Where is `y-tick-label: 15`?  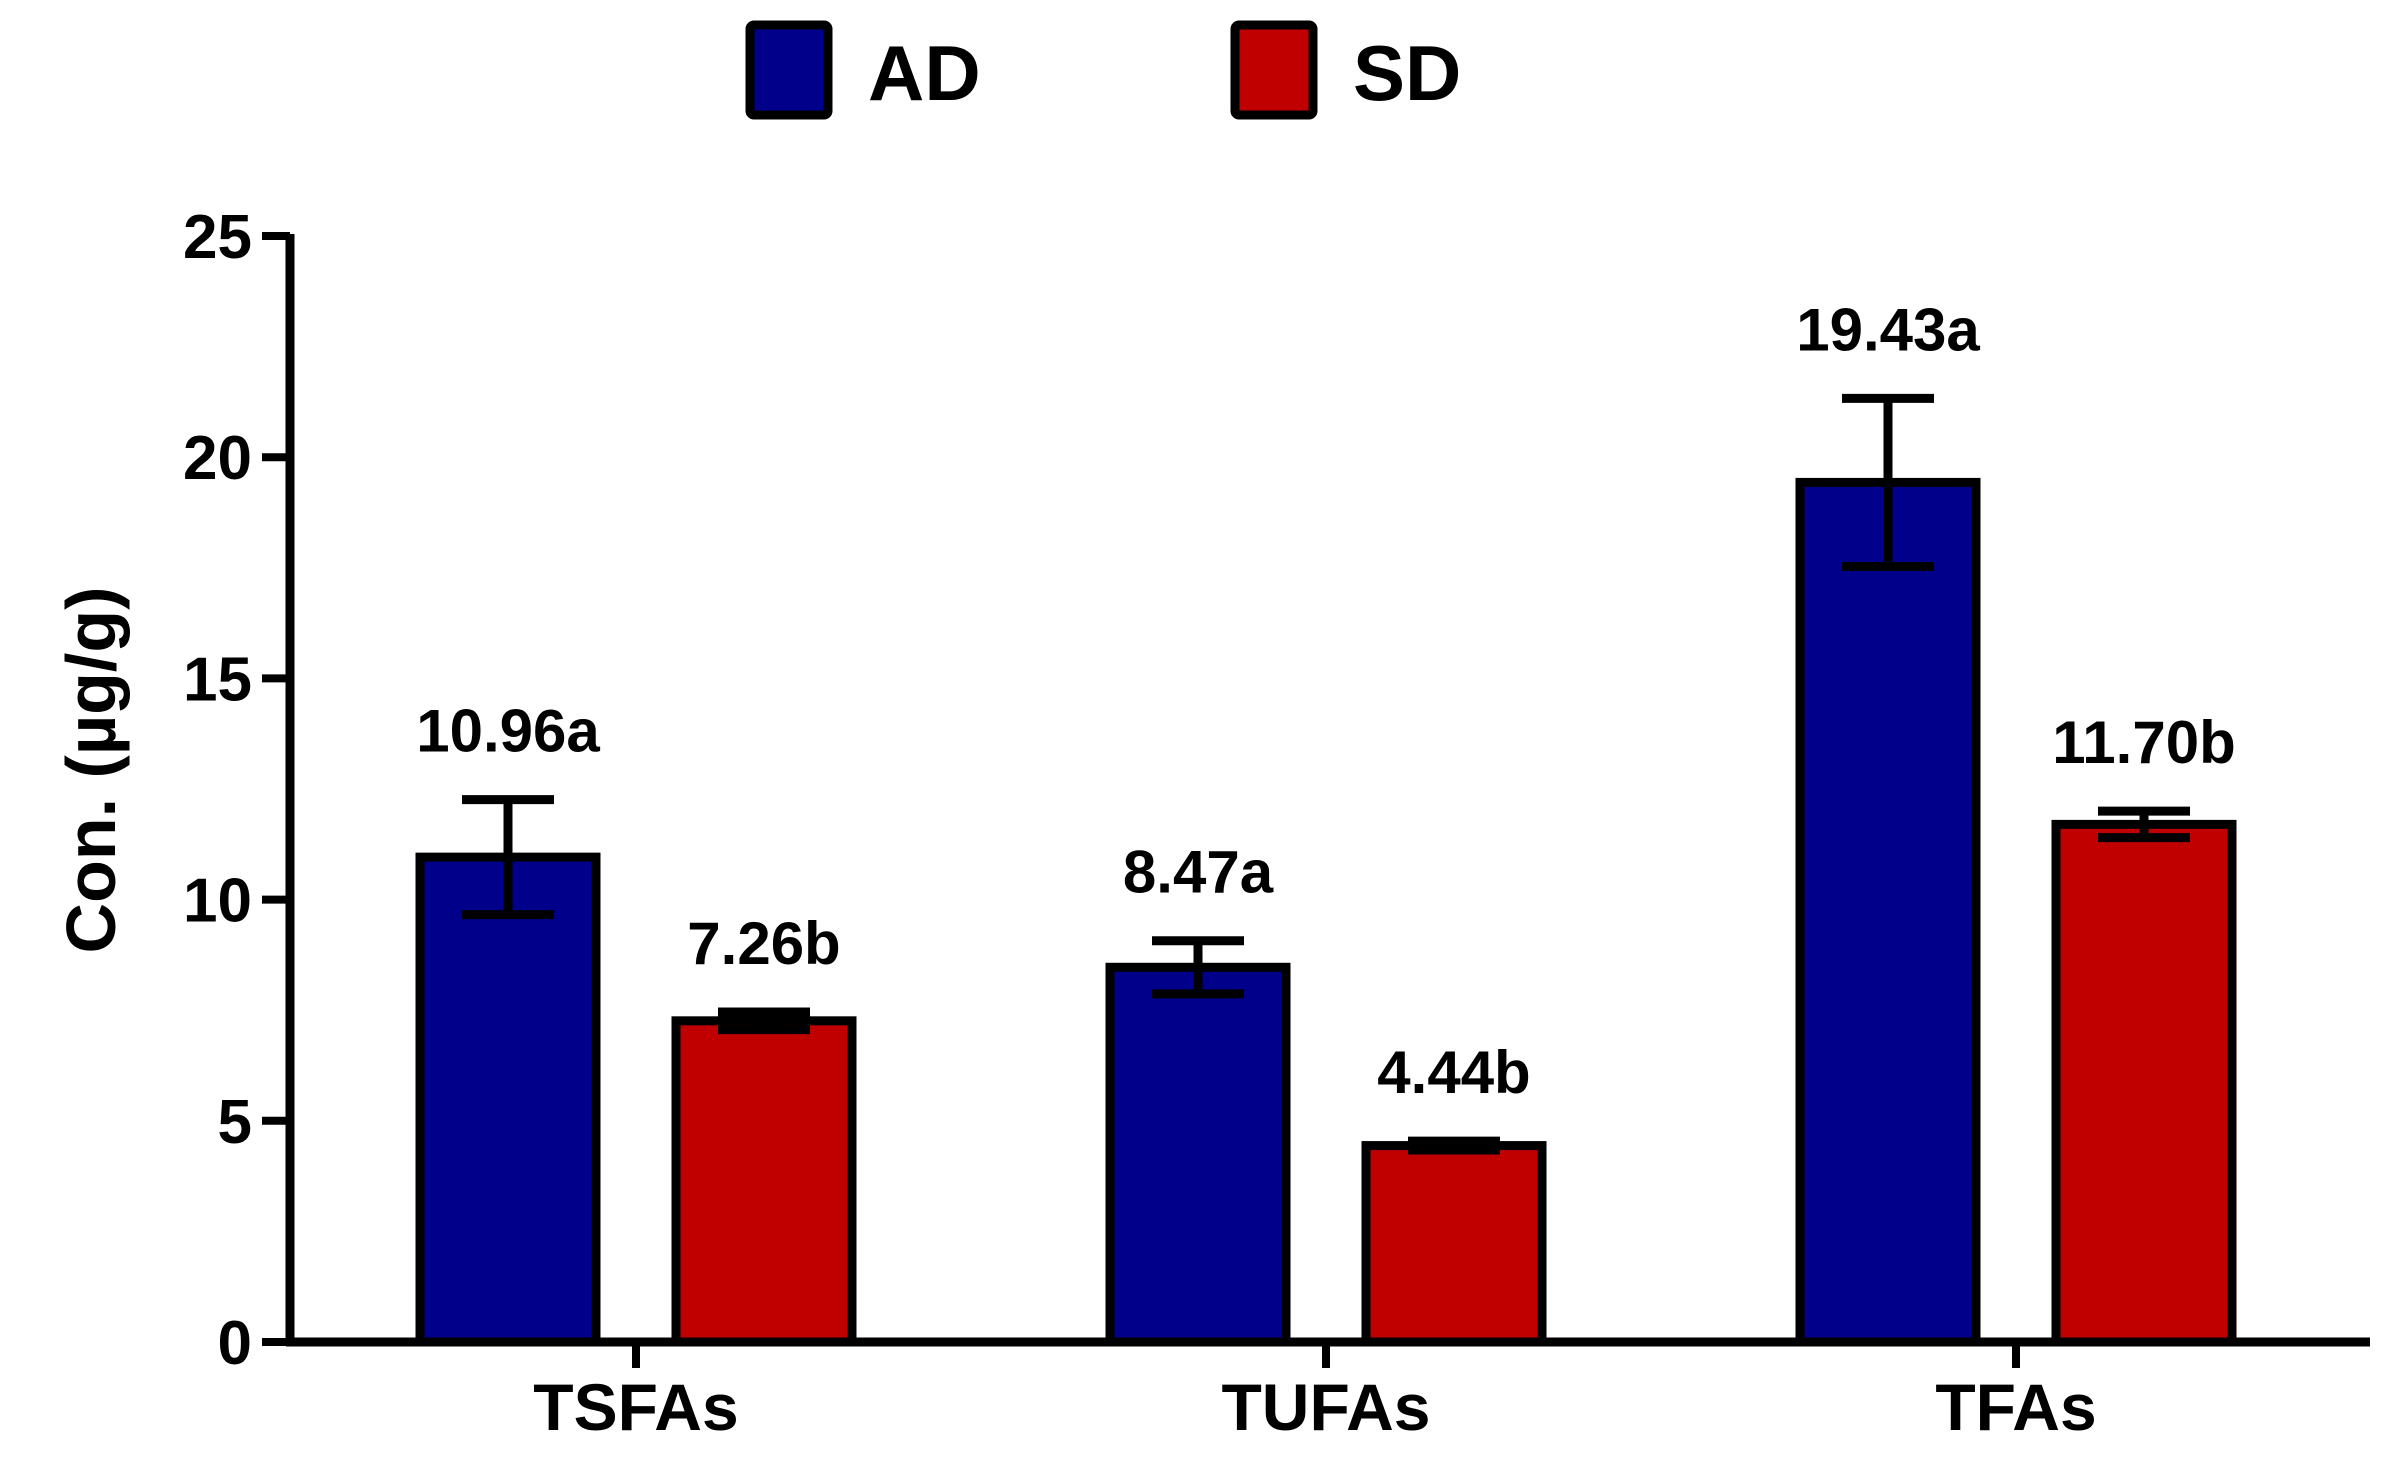 y-tick-label: 15 is located at coordinates (217, 679).